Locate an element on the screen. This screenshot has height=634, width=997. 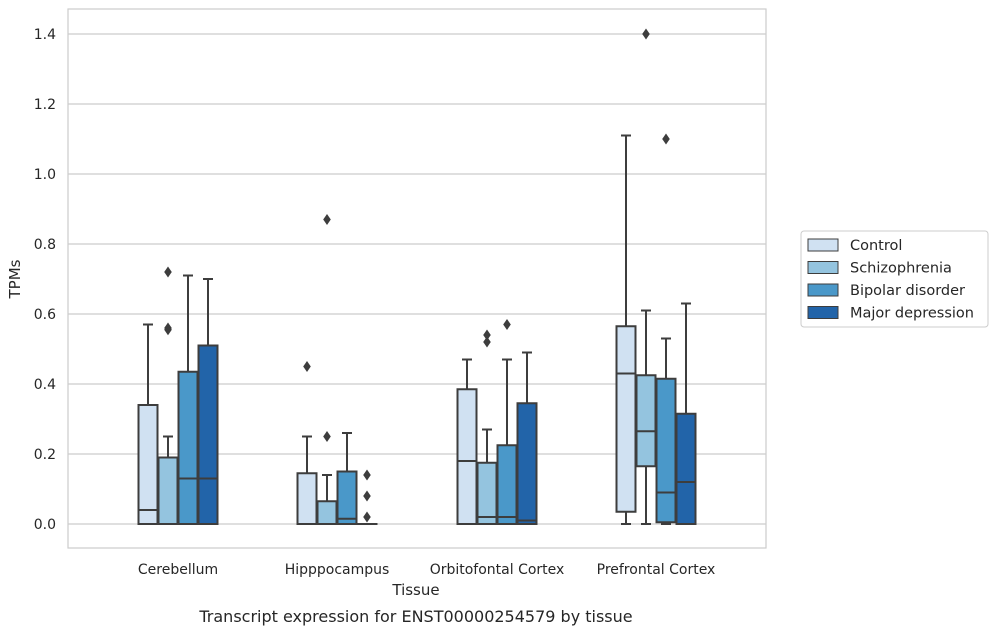
box-hipppocampus-major-depression is located at coordinates (367, 497).